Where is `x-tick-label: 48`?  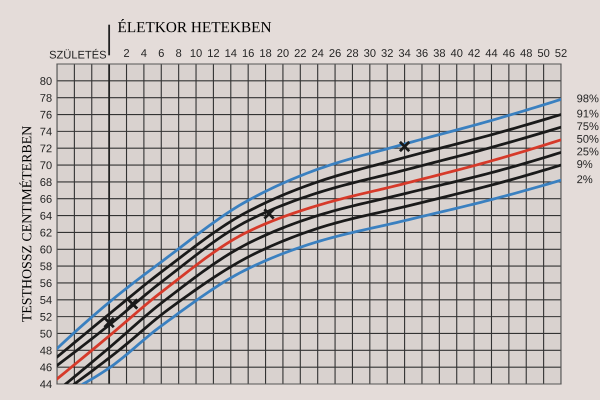 x-tick-label: 48 is located at coordinates (526, 53).